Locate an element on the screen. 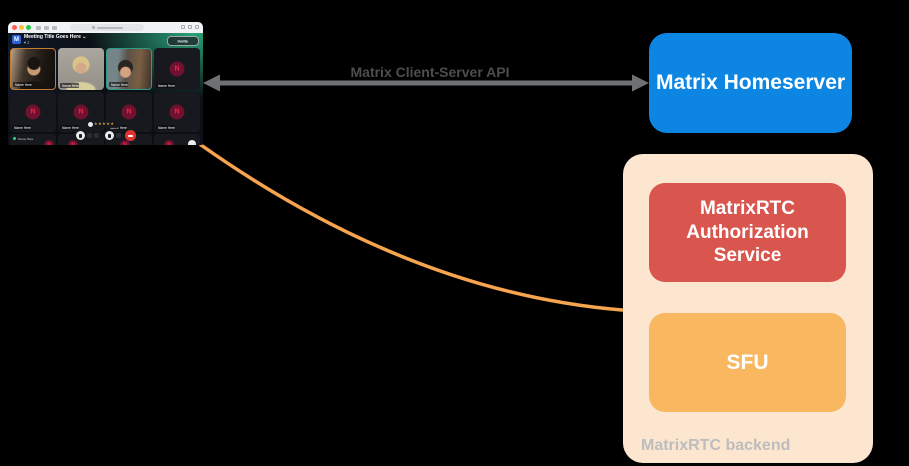 This screenshot has height=466, width=909. microphone-button is located at coordinates (80, 135).